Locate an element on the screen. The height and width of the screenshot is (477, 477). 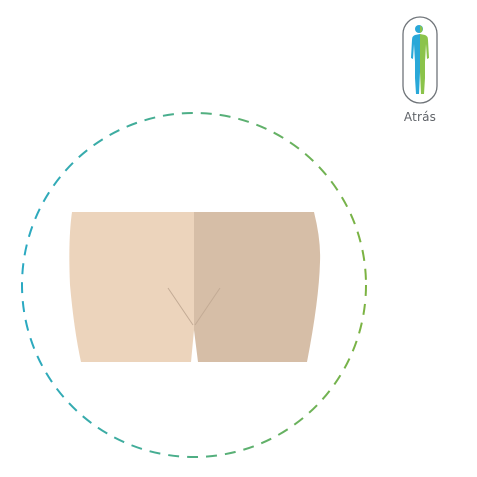
gluteal-fold-right is located at coordinates (207, 306).